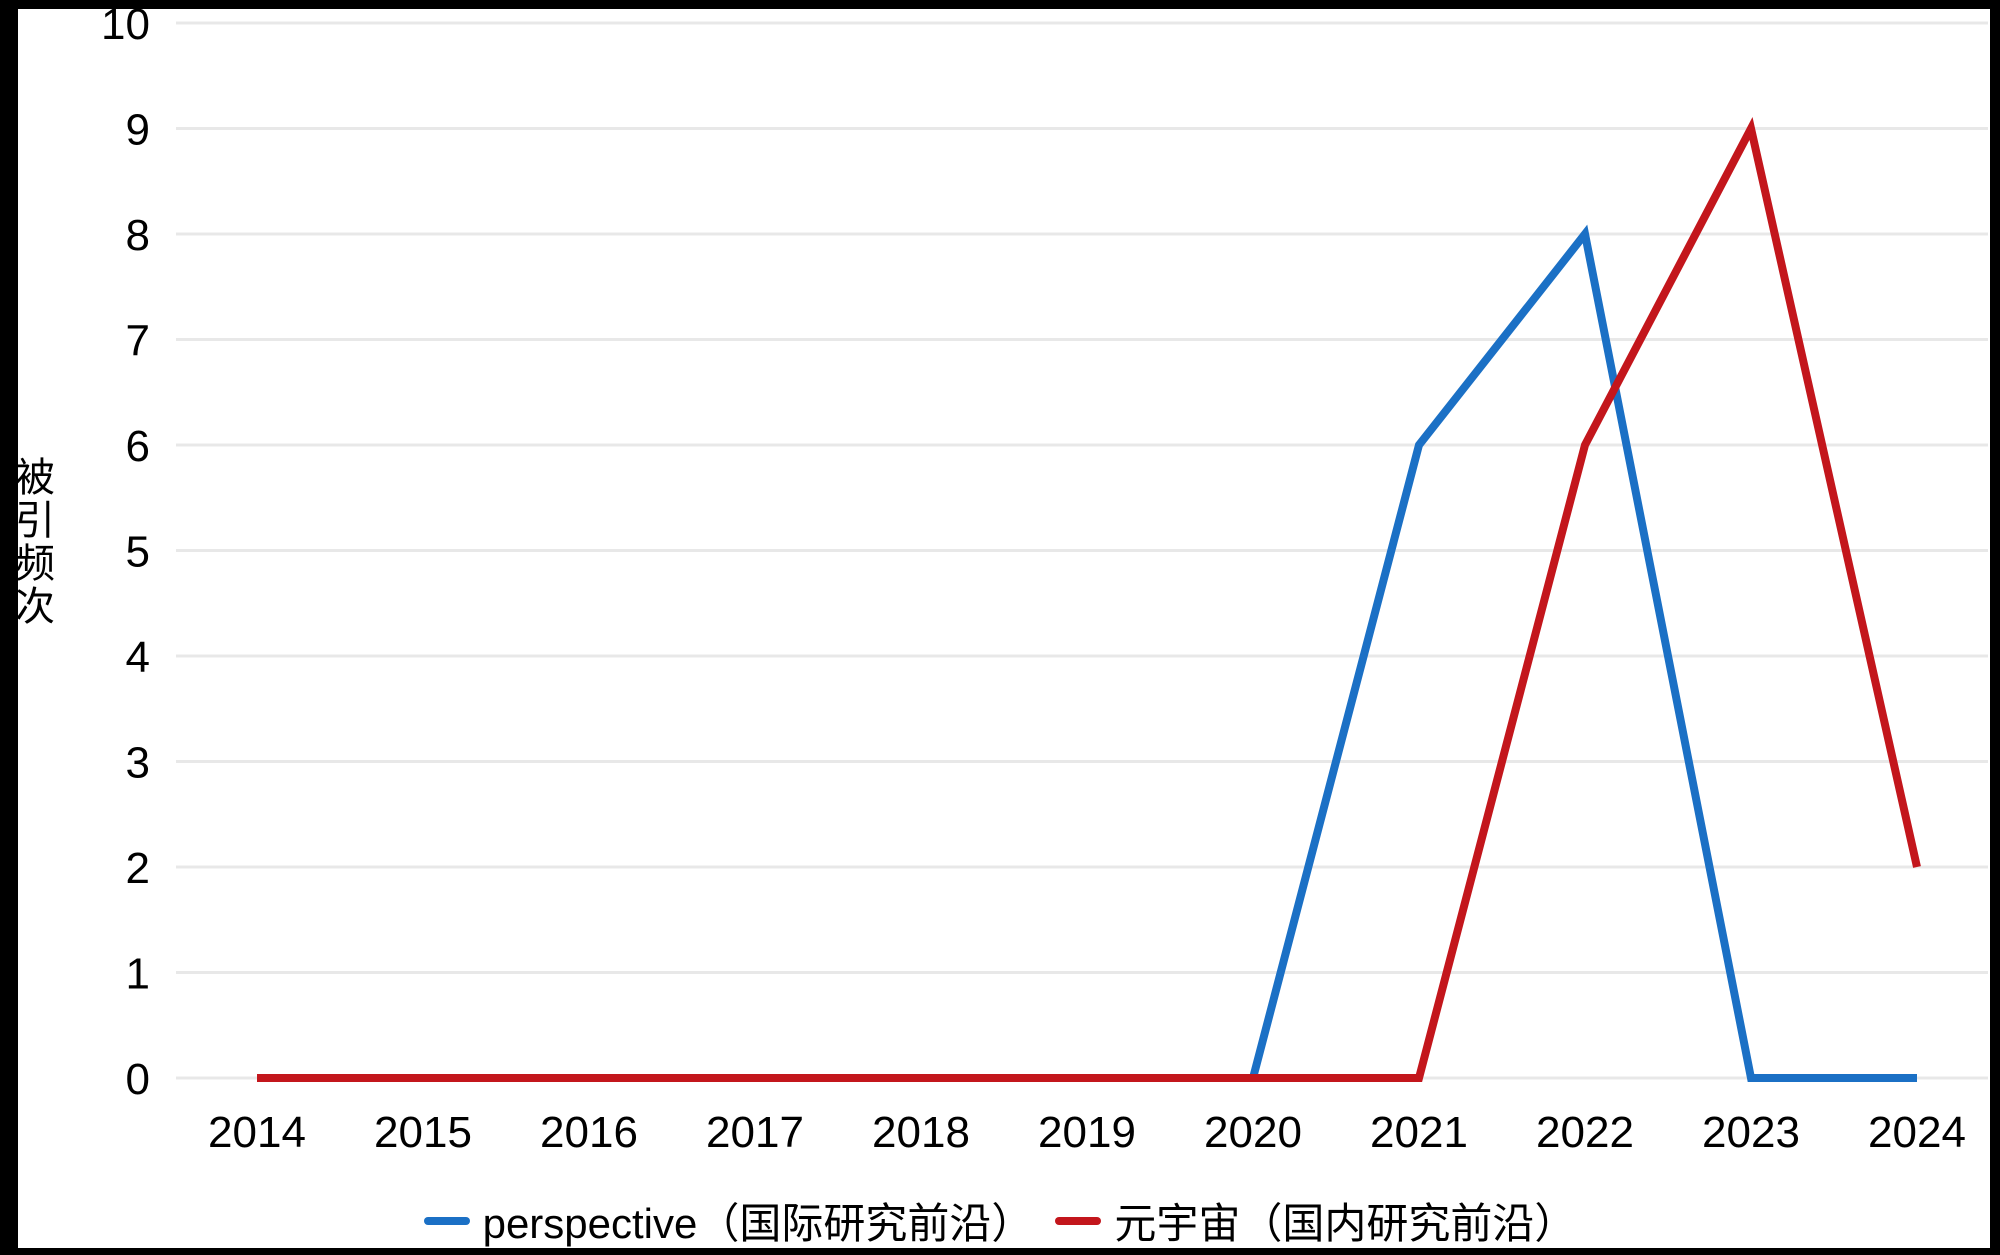  I want to click on x-tick-label: 2024, so click(1917, 1132).